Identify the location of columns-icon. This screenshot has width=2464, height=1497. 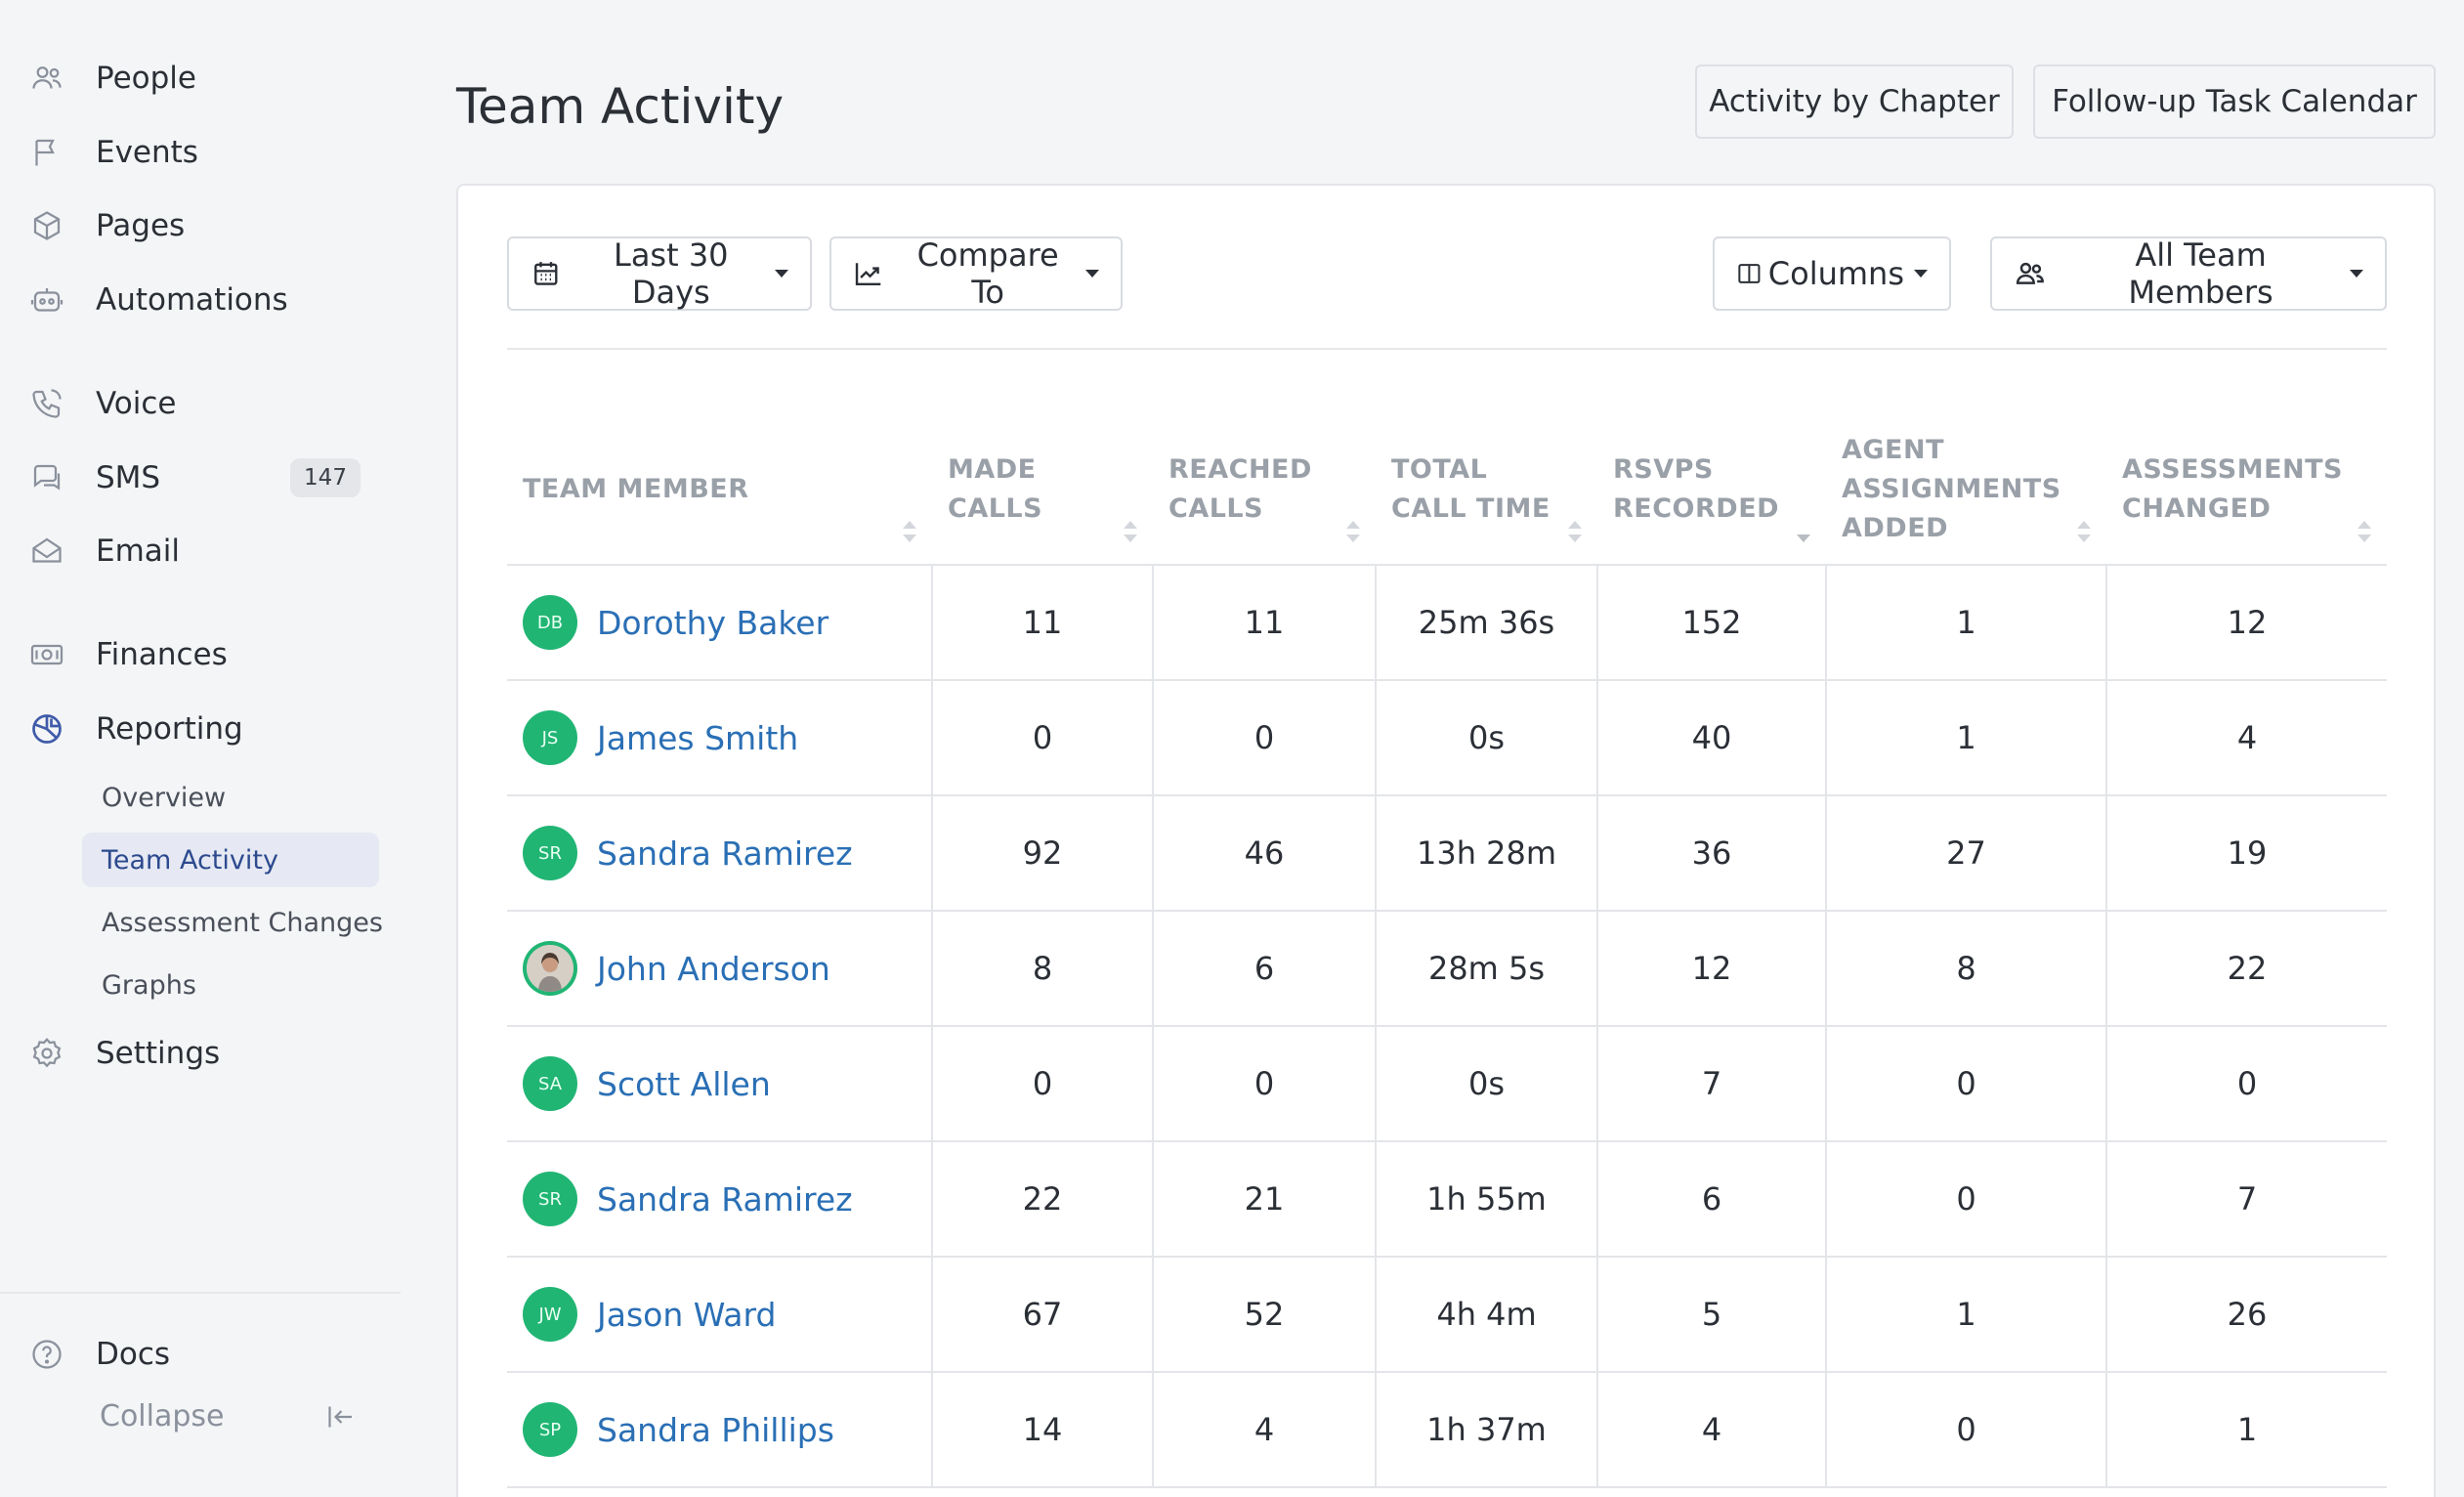
(1750, 273).